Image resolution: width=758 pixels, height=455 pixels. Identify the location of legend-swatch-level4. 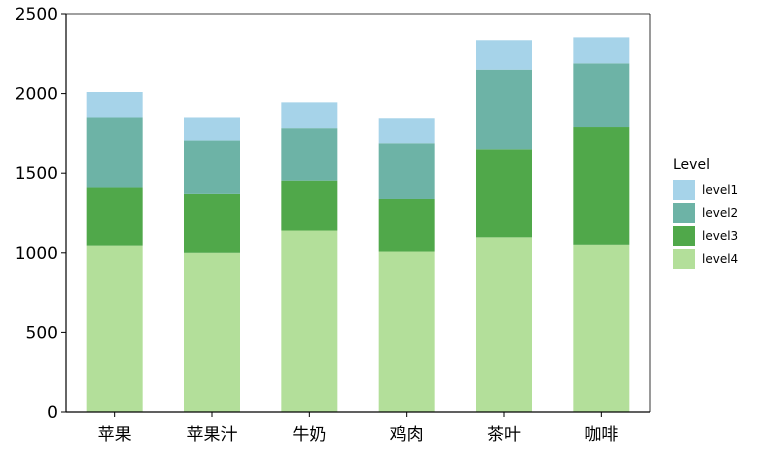
(684, 259).